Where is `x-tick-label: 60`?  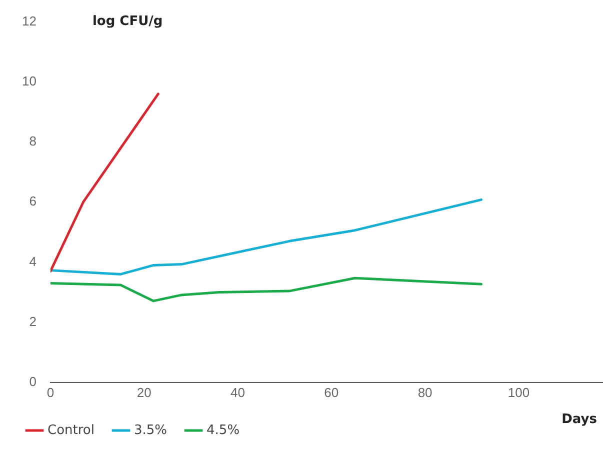
x-tick-label: 60 is located at coordinates (331, 392).